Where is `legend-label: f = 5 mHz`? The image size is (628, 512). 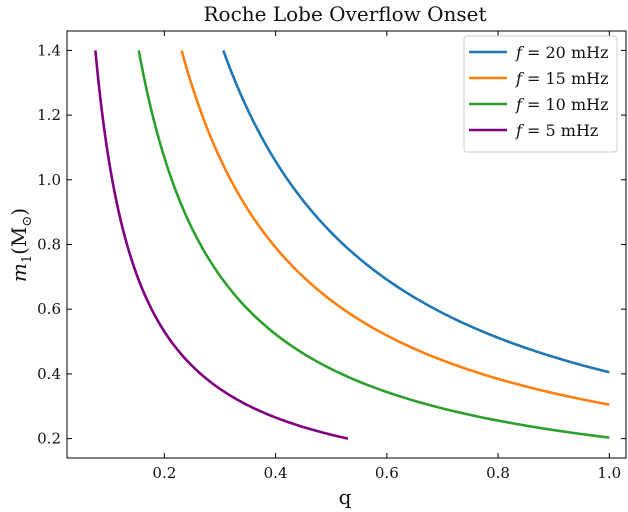
legend-label: f = 5 mHz is located at coordinates (556, 130).